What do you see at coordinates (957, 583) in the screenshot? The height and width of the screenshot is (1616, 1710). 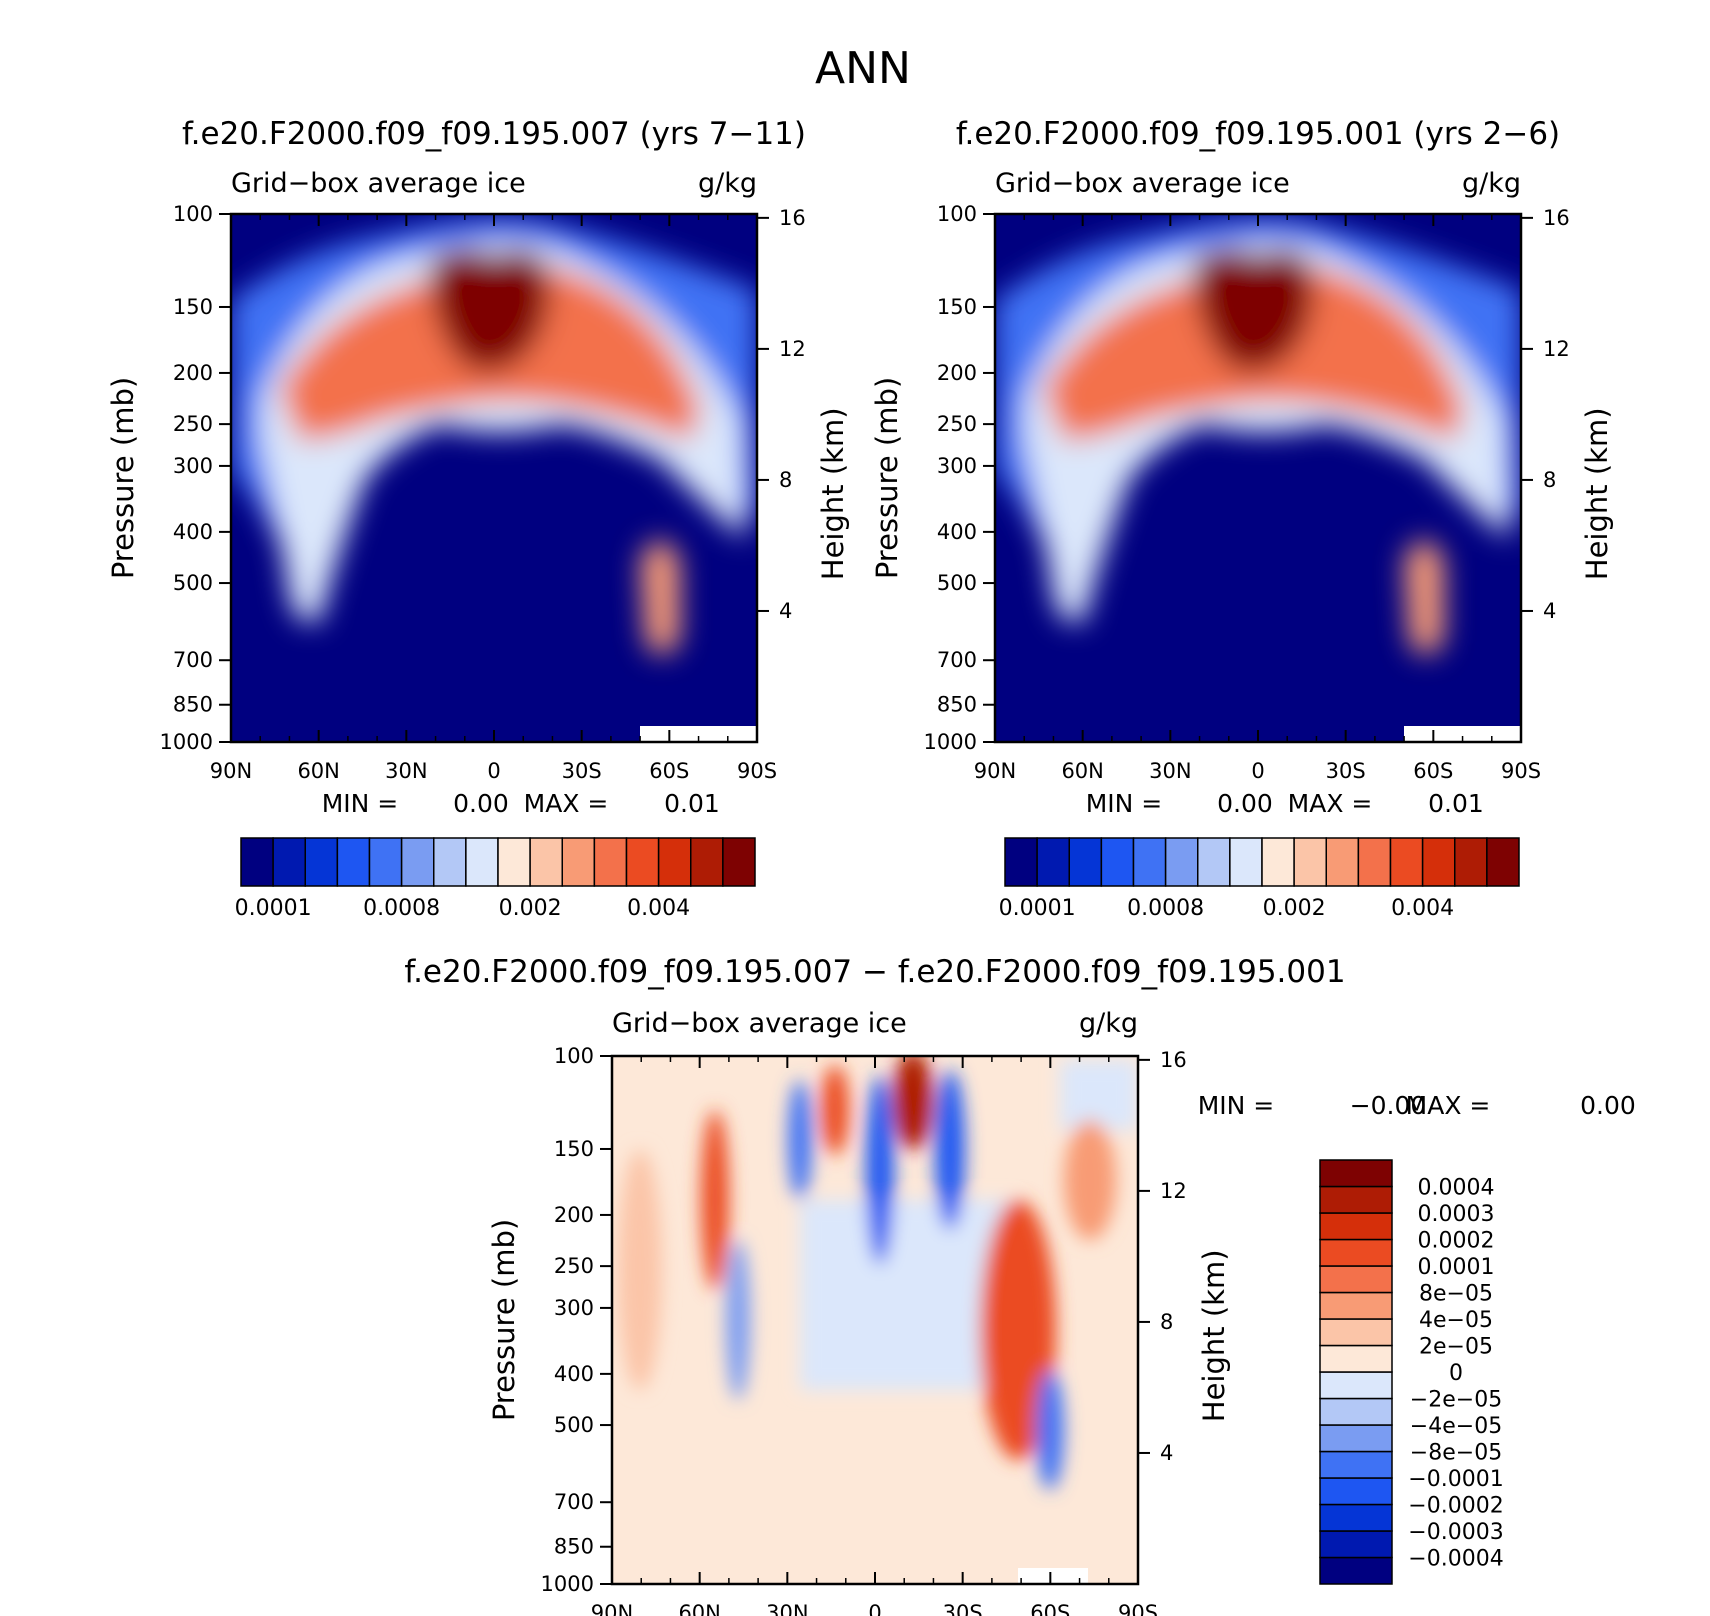 I see `y-tick-label: 500` at bounding box center [957, 583].